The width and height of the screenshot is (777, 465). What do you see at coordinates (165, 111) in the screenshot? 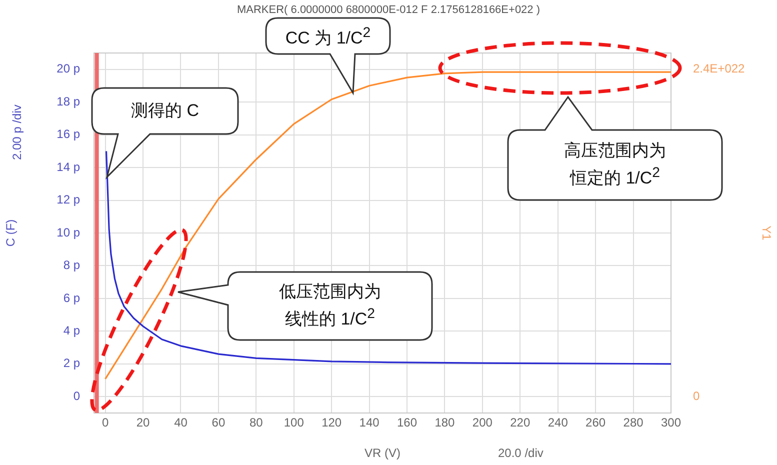
I see `annotation: 测得的 C` at bounding box center [165, 111].